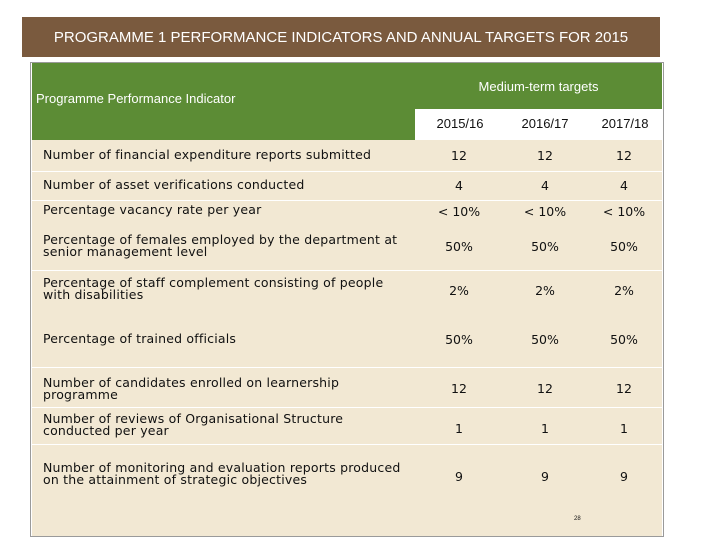 The height and width of the screenshot is (540, 720). I want to click on row-label-vacancy-rate: Percentage vacancy rate per year, so click(152, 209).